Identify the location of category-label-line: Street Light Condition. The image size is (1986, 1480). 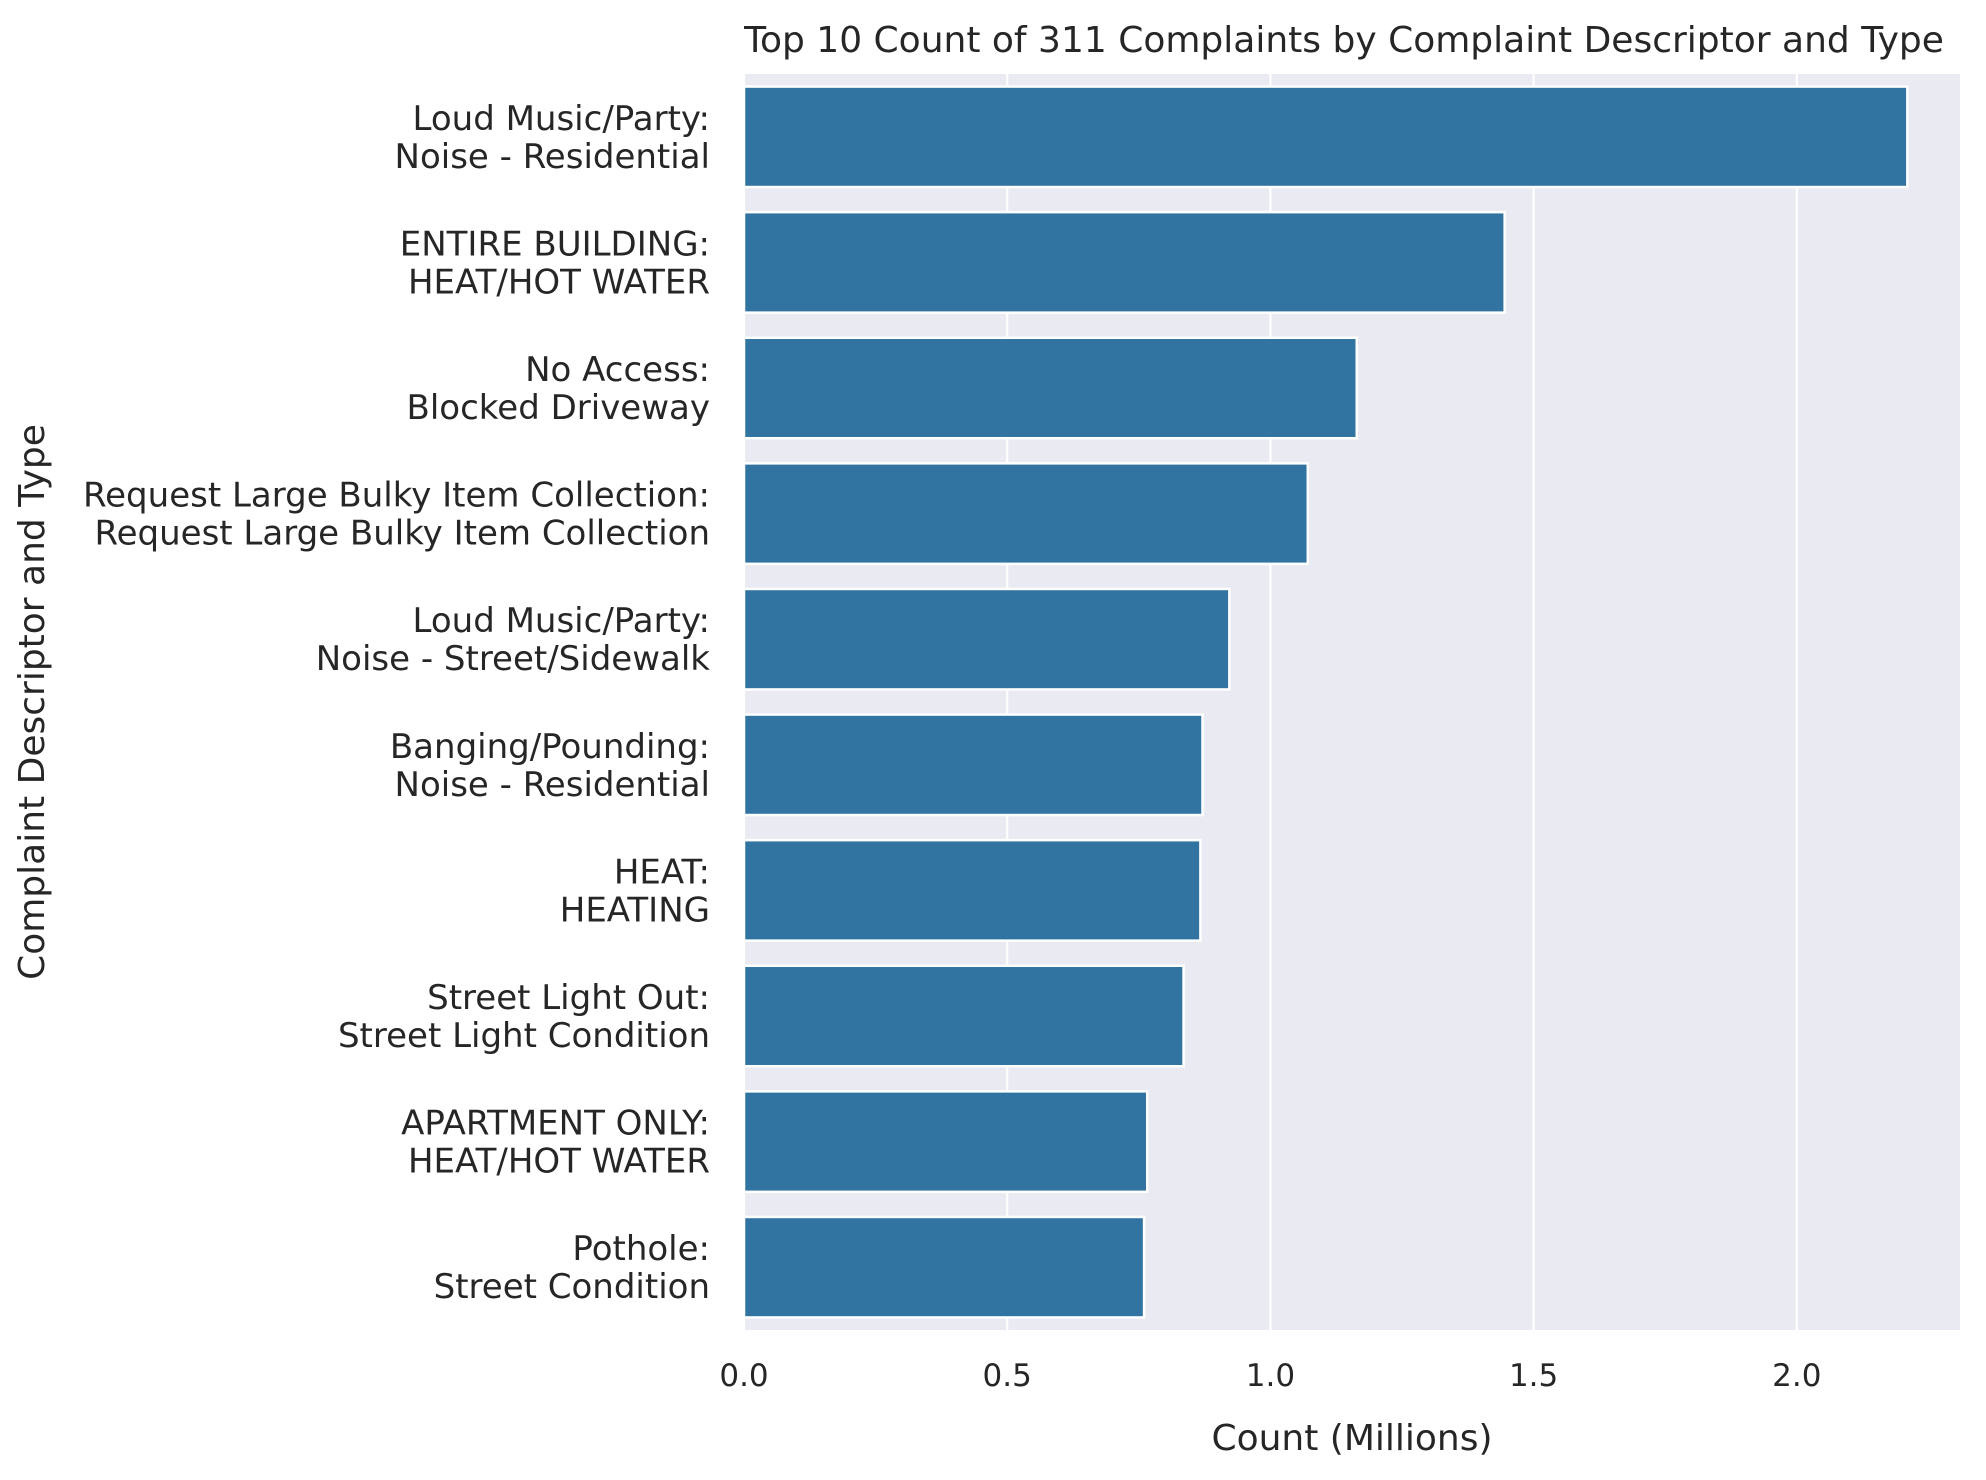
(524, 1036).